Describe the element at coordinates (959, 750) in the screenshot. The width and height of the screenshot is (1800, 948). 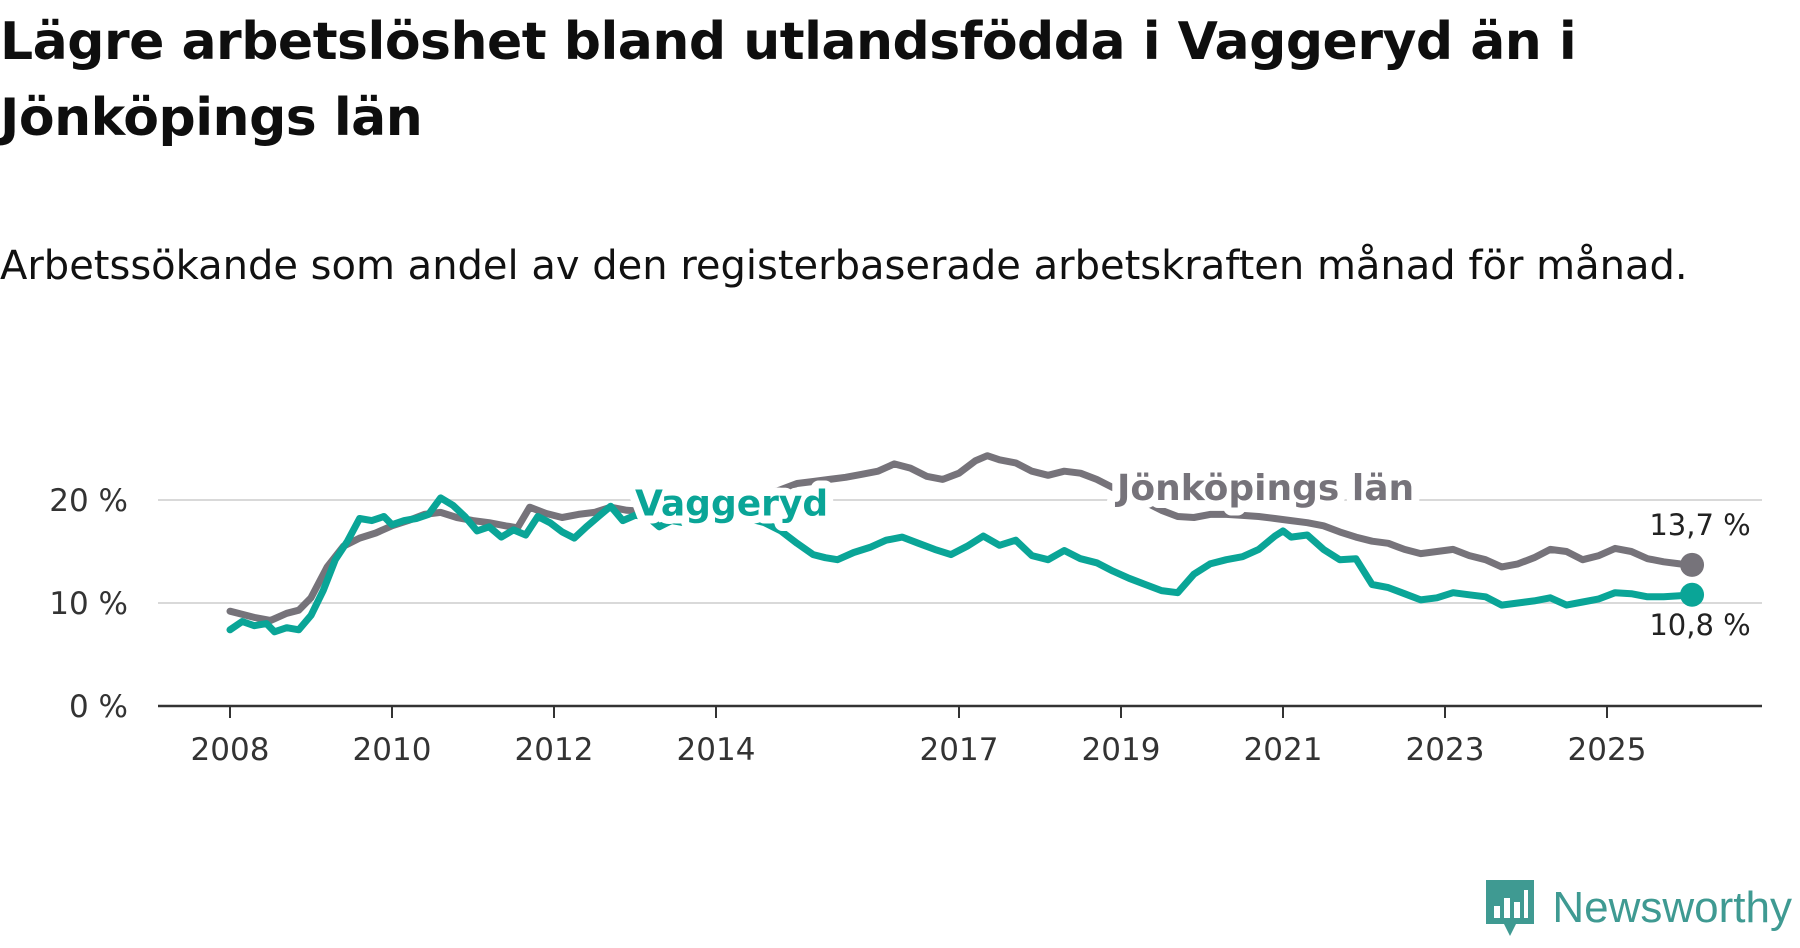
I see `x-tick-label: 2017` at that location.